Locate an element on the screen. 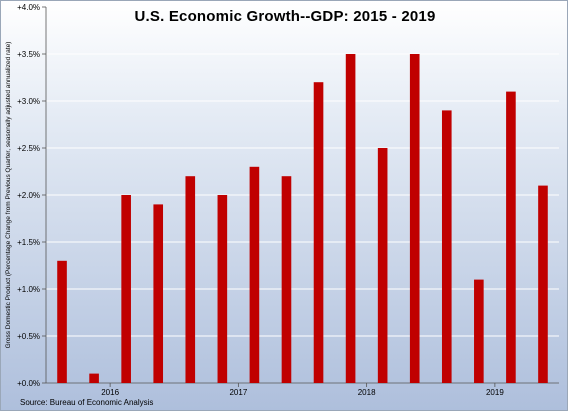 Image resolution: width=568 pixels, height=412 pixels. y-tick-label: +3.5% is located at coordinates (28, 54).